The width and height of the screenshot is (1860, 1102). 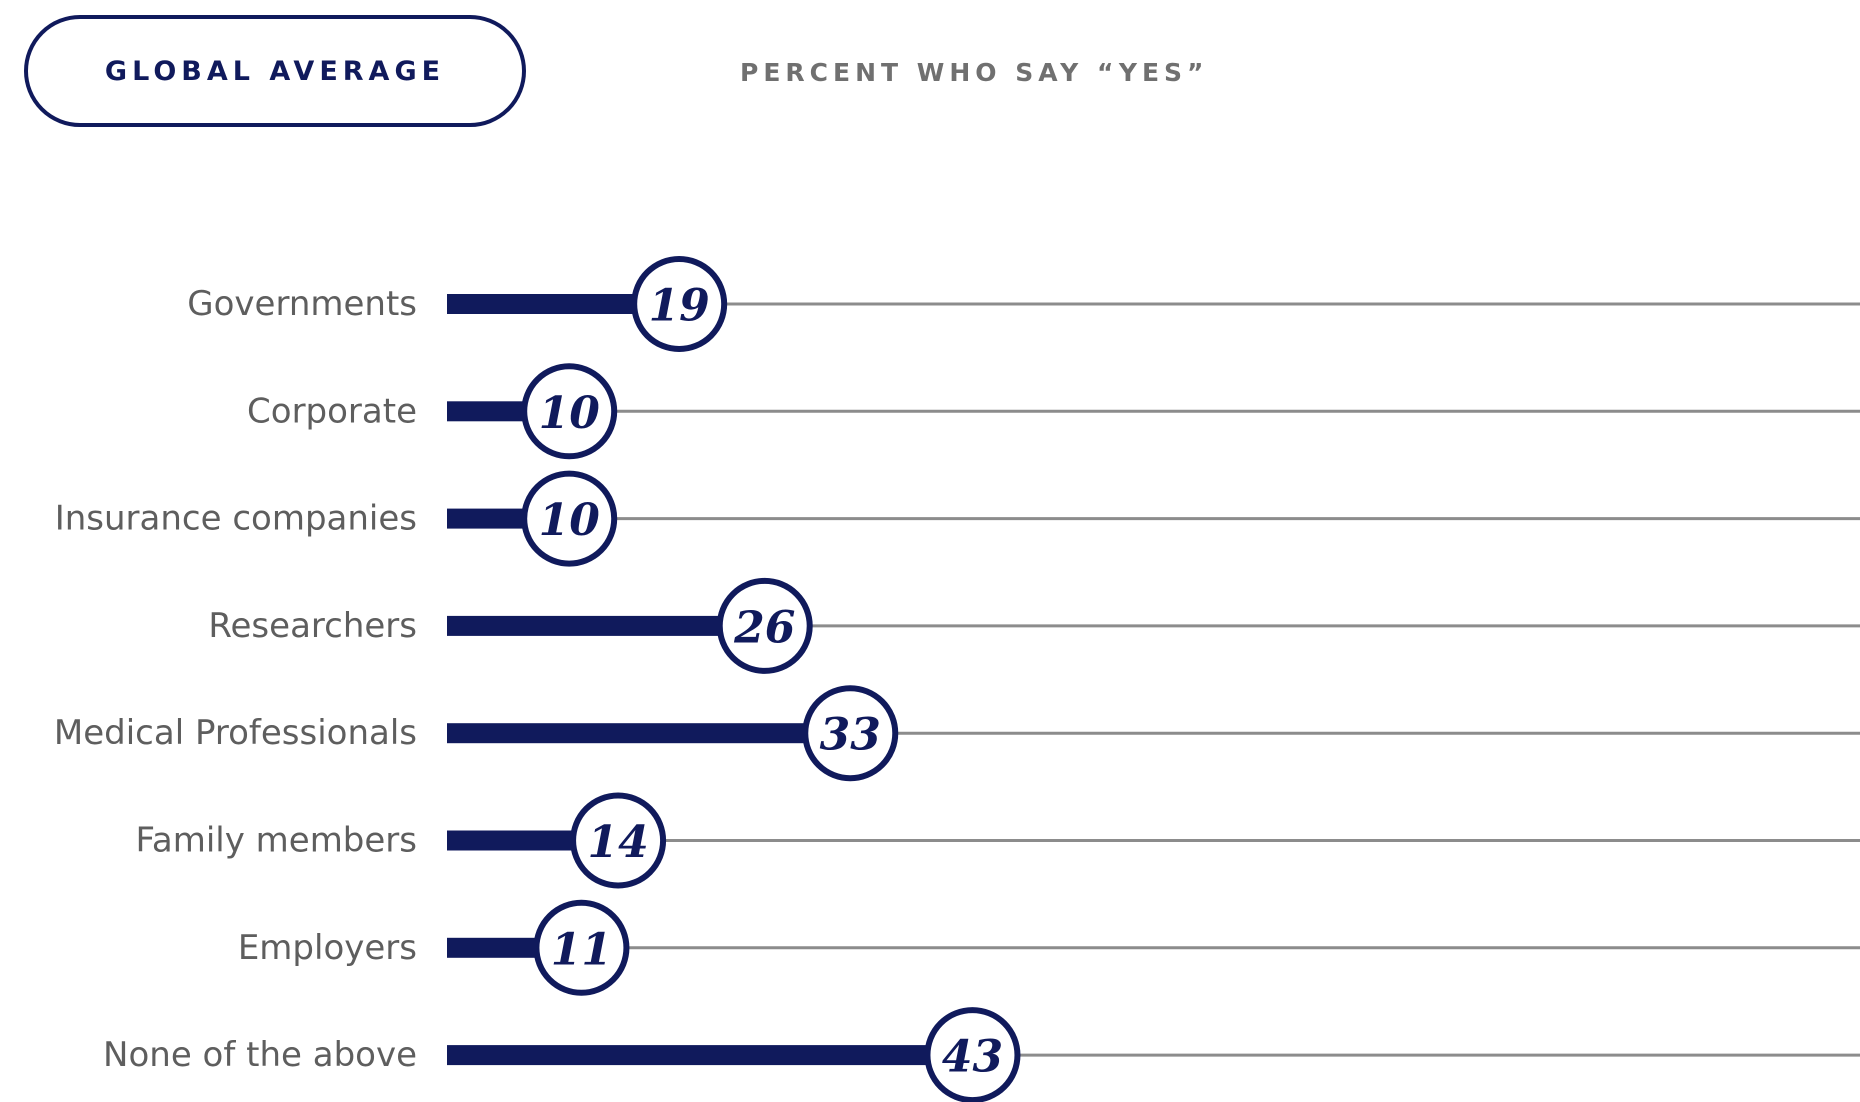 What do you see at coordinates (236, 519) in the screenshot?
I see `category-label: Insurance companies` at bounding box center [236, 519].